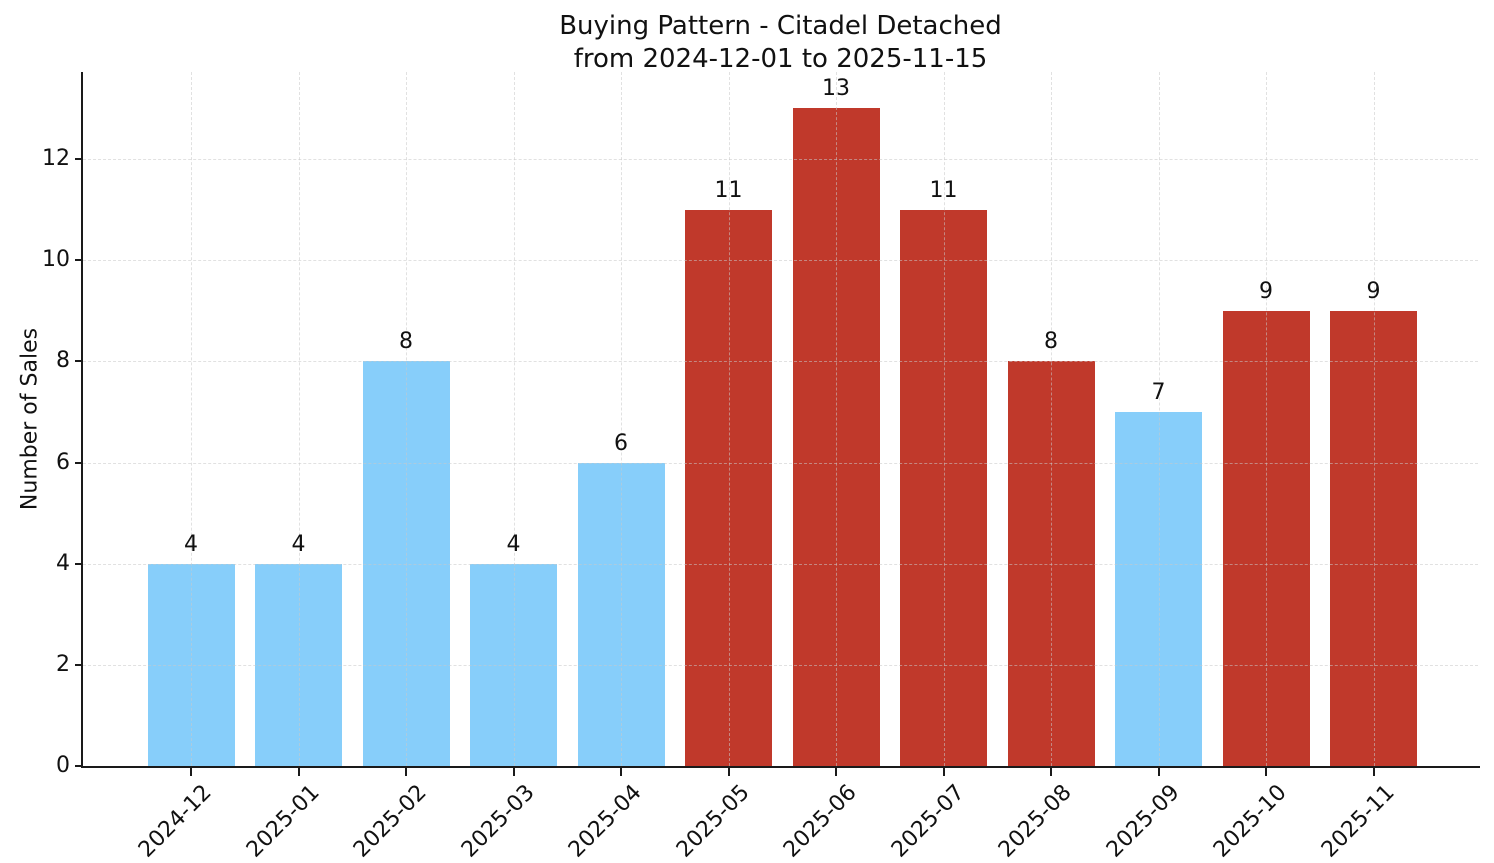  Describe the element at coordinates (56, 158) in the screenshot. I see `y-tick-label: 12` at that location.